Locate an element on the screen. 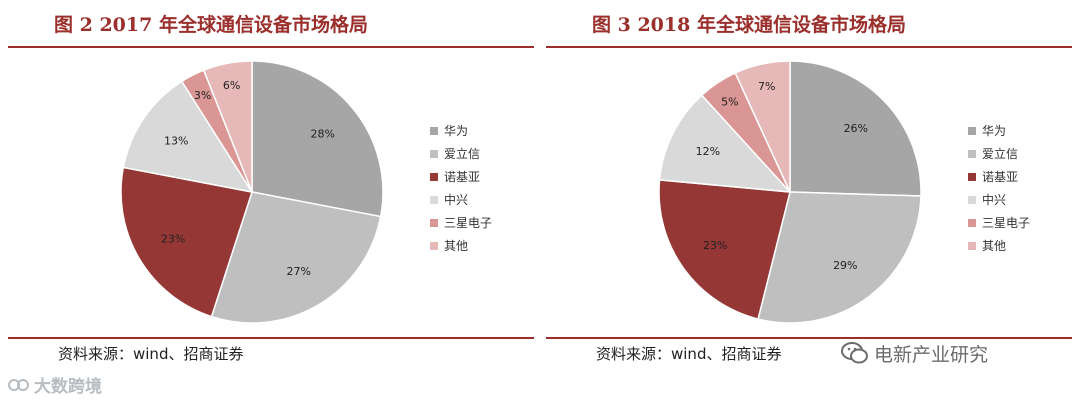  wechat-account-badge: 电新产业研究 is located at coordinates (914, 355).